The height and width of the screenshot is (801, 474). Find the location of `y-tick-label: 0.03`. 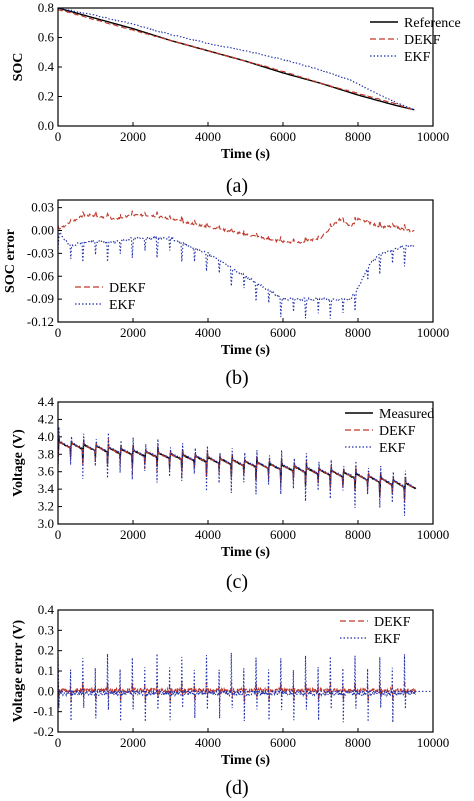

y-tick-label: 0.03 is located at coordinates (42, 207).